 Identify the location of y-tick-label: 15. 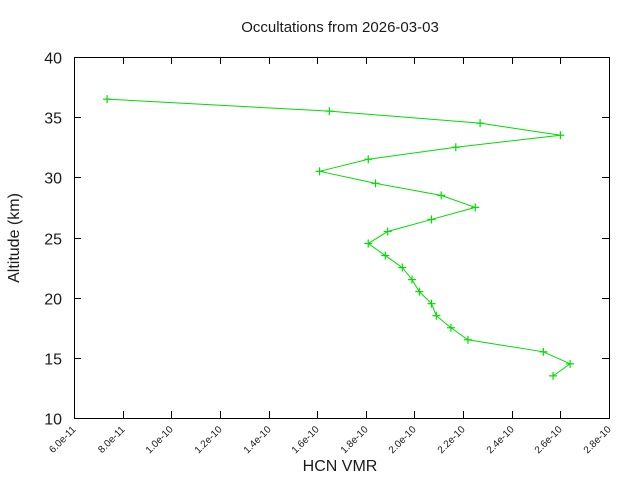
(53, 360).